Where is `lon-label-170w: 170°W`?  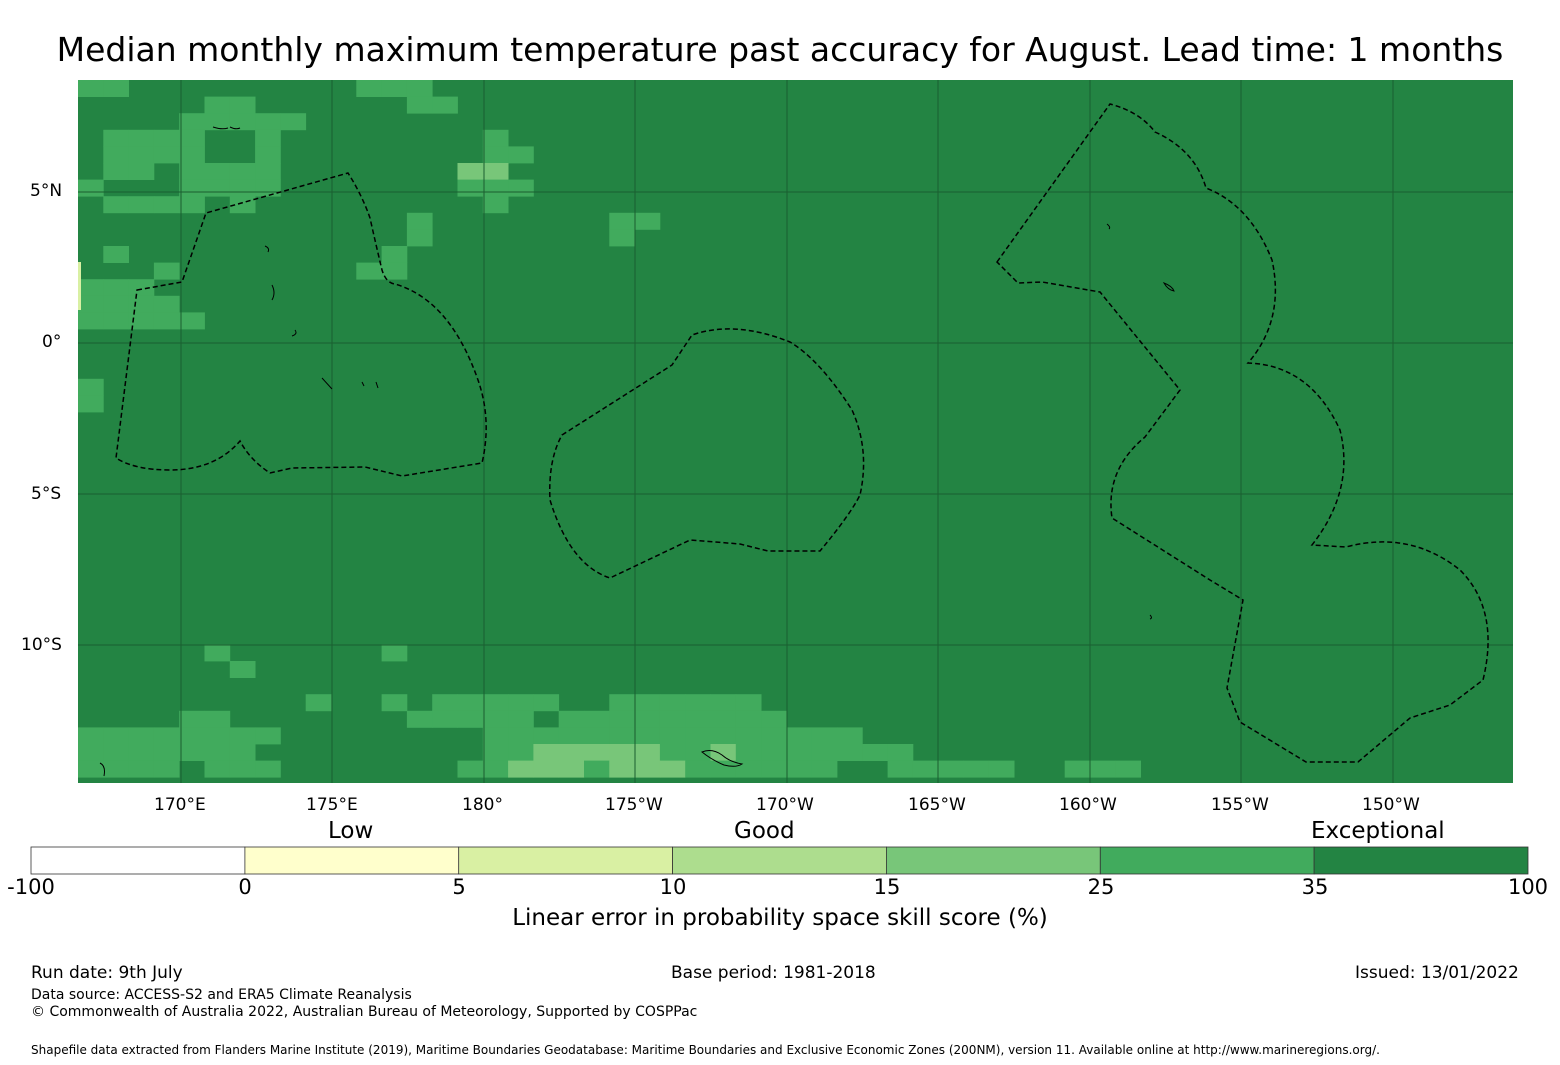 lon-label-170w: 170°W is located at coordinates (785, 805).